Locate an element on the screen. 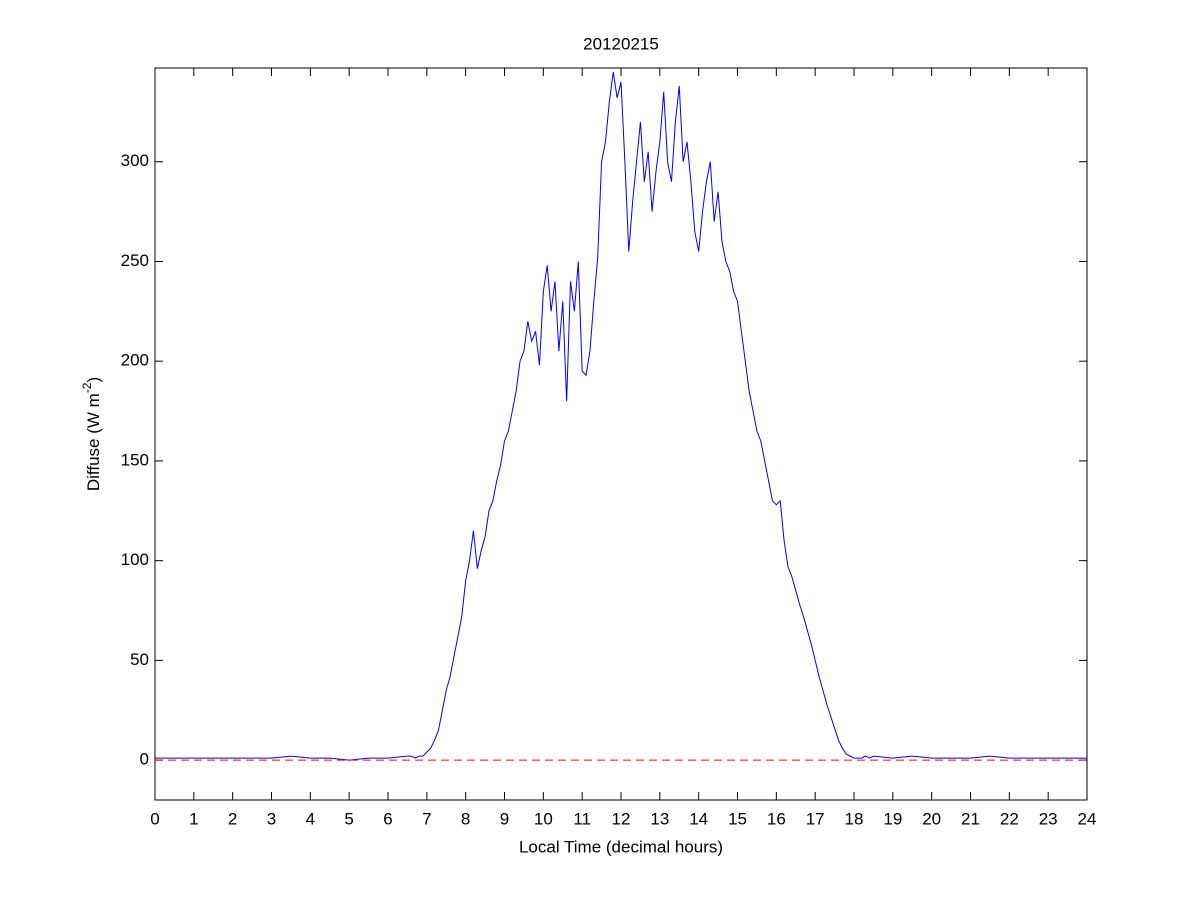 The height and width of the screenshot is (900, 1201). chart-title: 20120215 is located at coordinates (621, 43).